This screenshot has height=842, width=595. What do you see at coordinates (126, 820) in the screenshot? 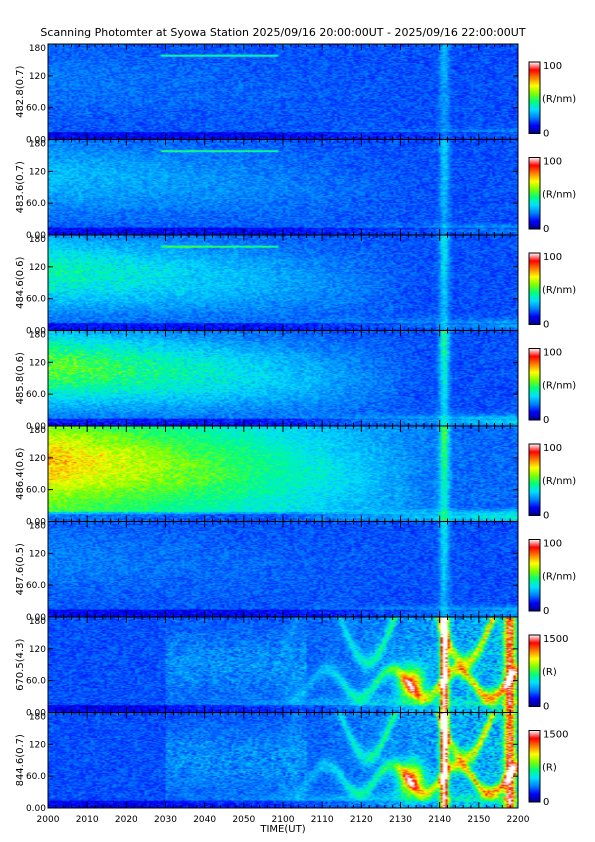
I see `x-tick-label: 2020` at bounding box center [126, 820].